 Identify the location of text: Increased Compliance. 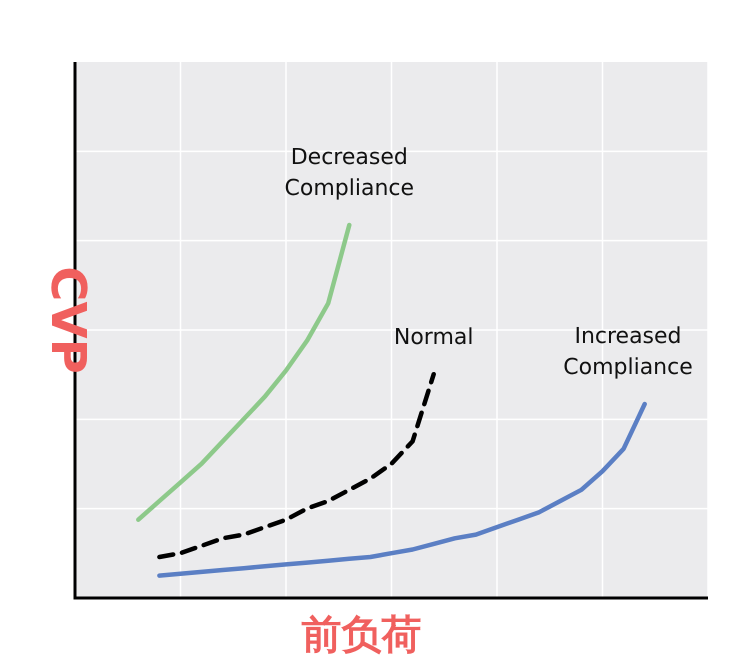
(628, 352).